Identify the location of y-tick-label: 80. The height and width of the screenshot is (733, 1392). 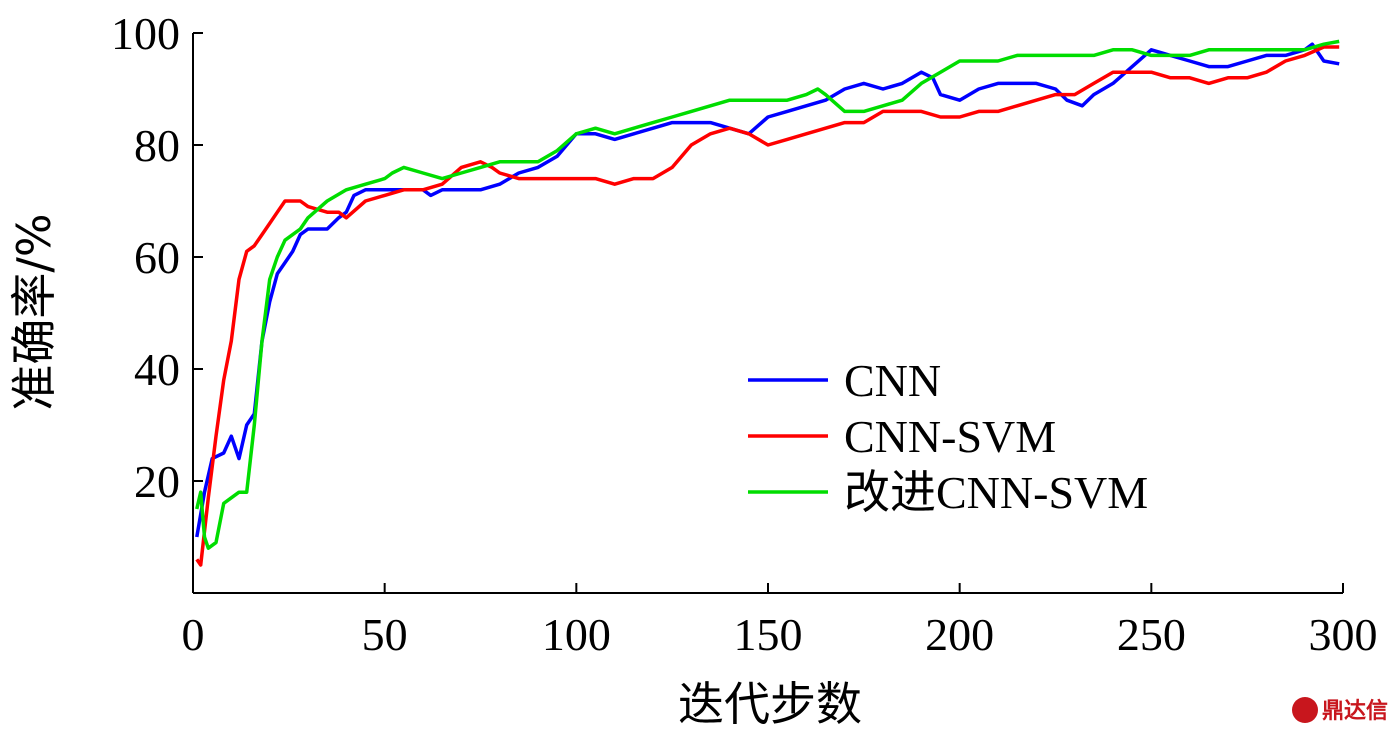
(157, 145).